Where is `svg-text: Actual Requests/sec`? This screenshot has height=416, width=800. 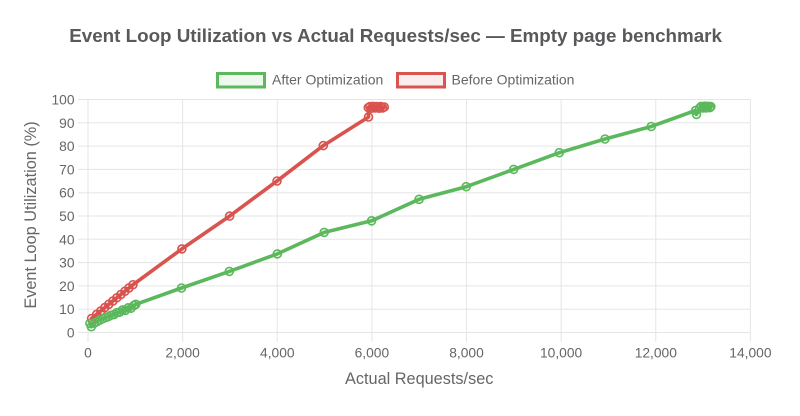 svg-text: Actual Requests/sec is located at coordinates (419, 379).